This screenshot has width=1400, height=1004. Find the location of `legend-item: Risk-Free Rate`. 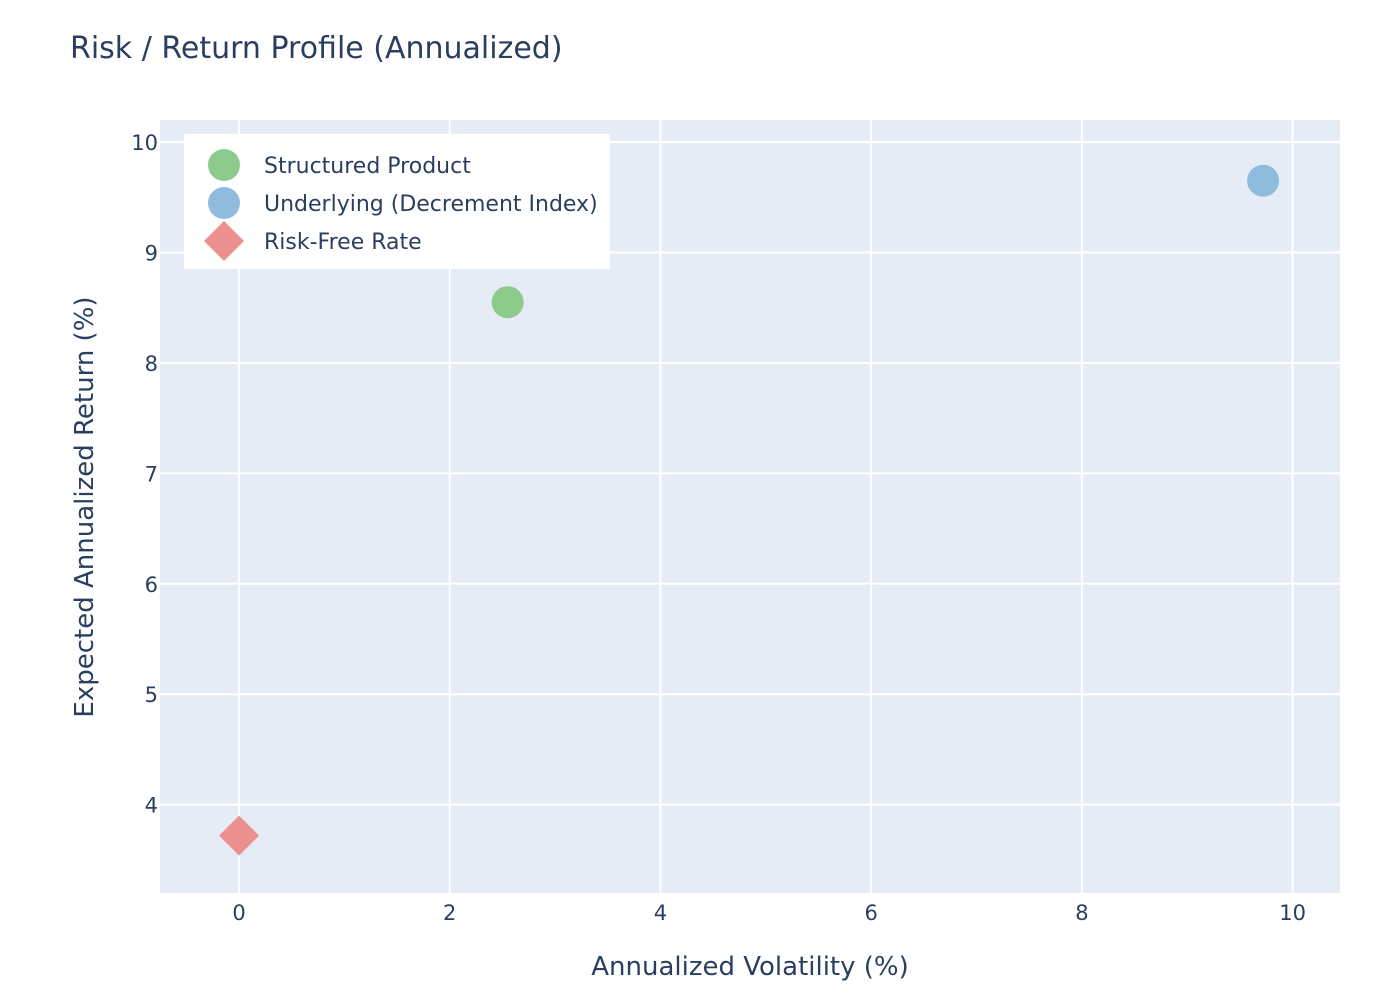

legend-item: Risk-Free Rate is located at coordinates (313, 241).